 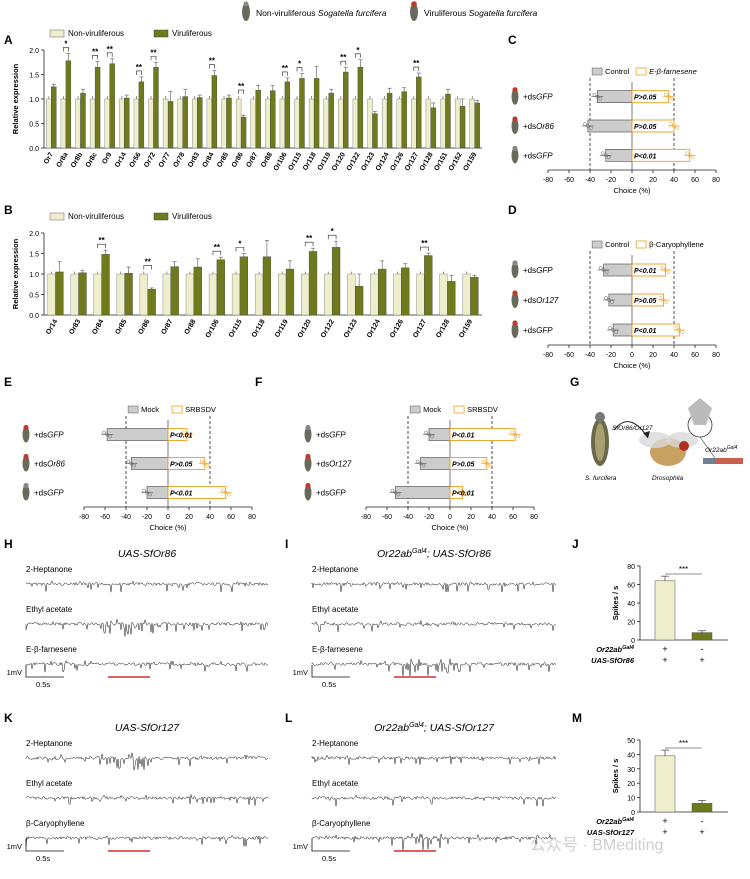 What do you see at coordinates (645, 271) in the screenshot?
I see `p-value-label: P<0.01` at bounding box center [645, 271].